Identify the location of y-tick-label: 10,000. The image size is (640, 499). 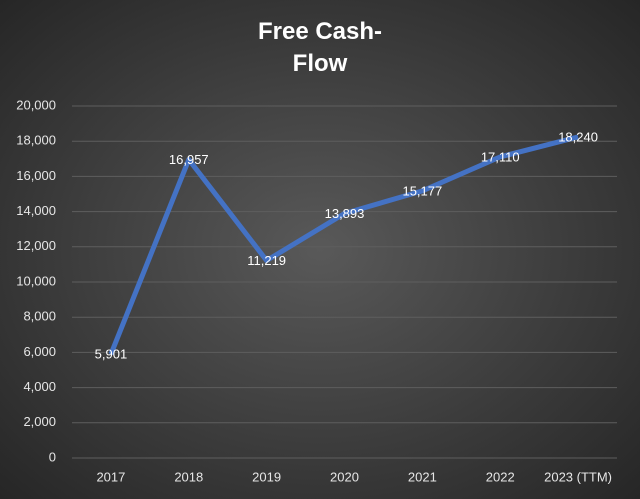
(36, 280).